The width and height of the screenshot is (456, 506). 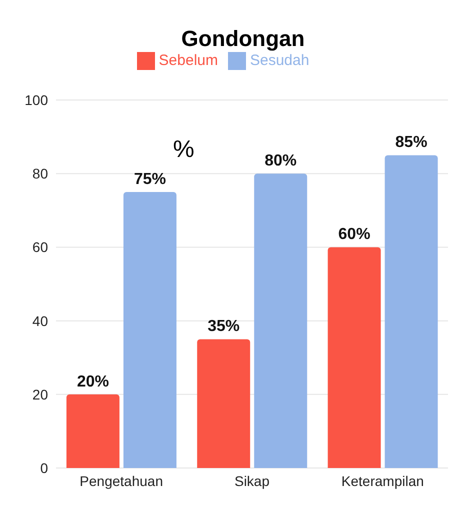 What do you see at coordinates (150, 179) in the screenshot?
I see `data-label: 75%` at bounding box center [150, 179].